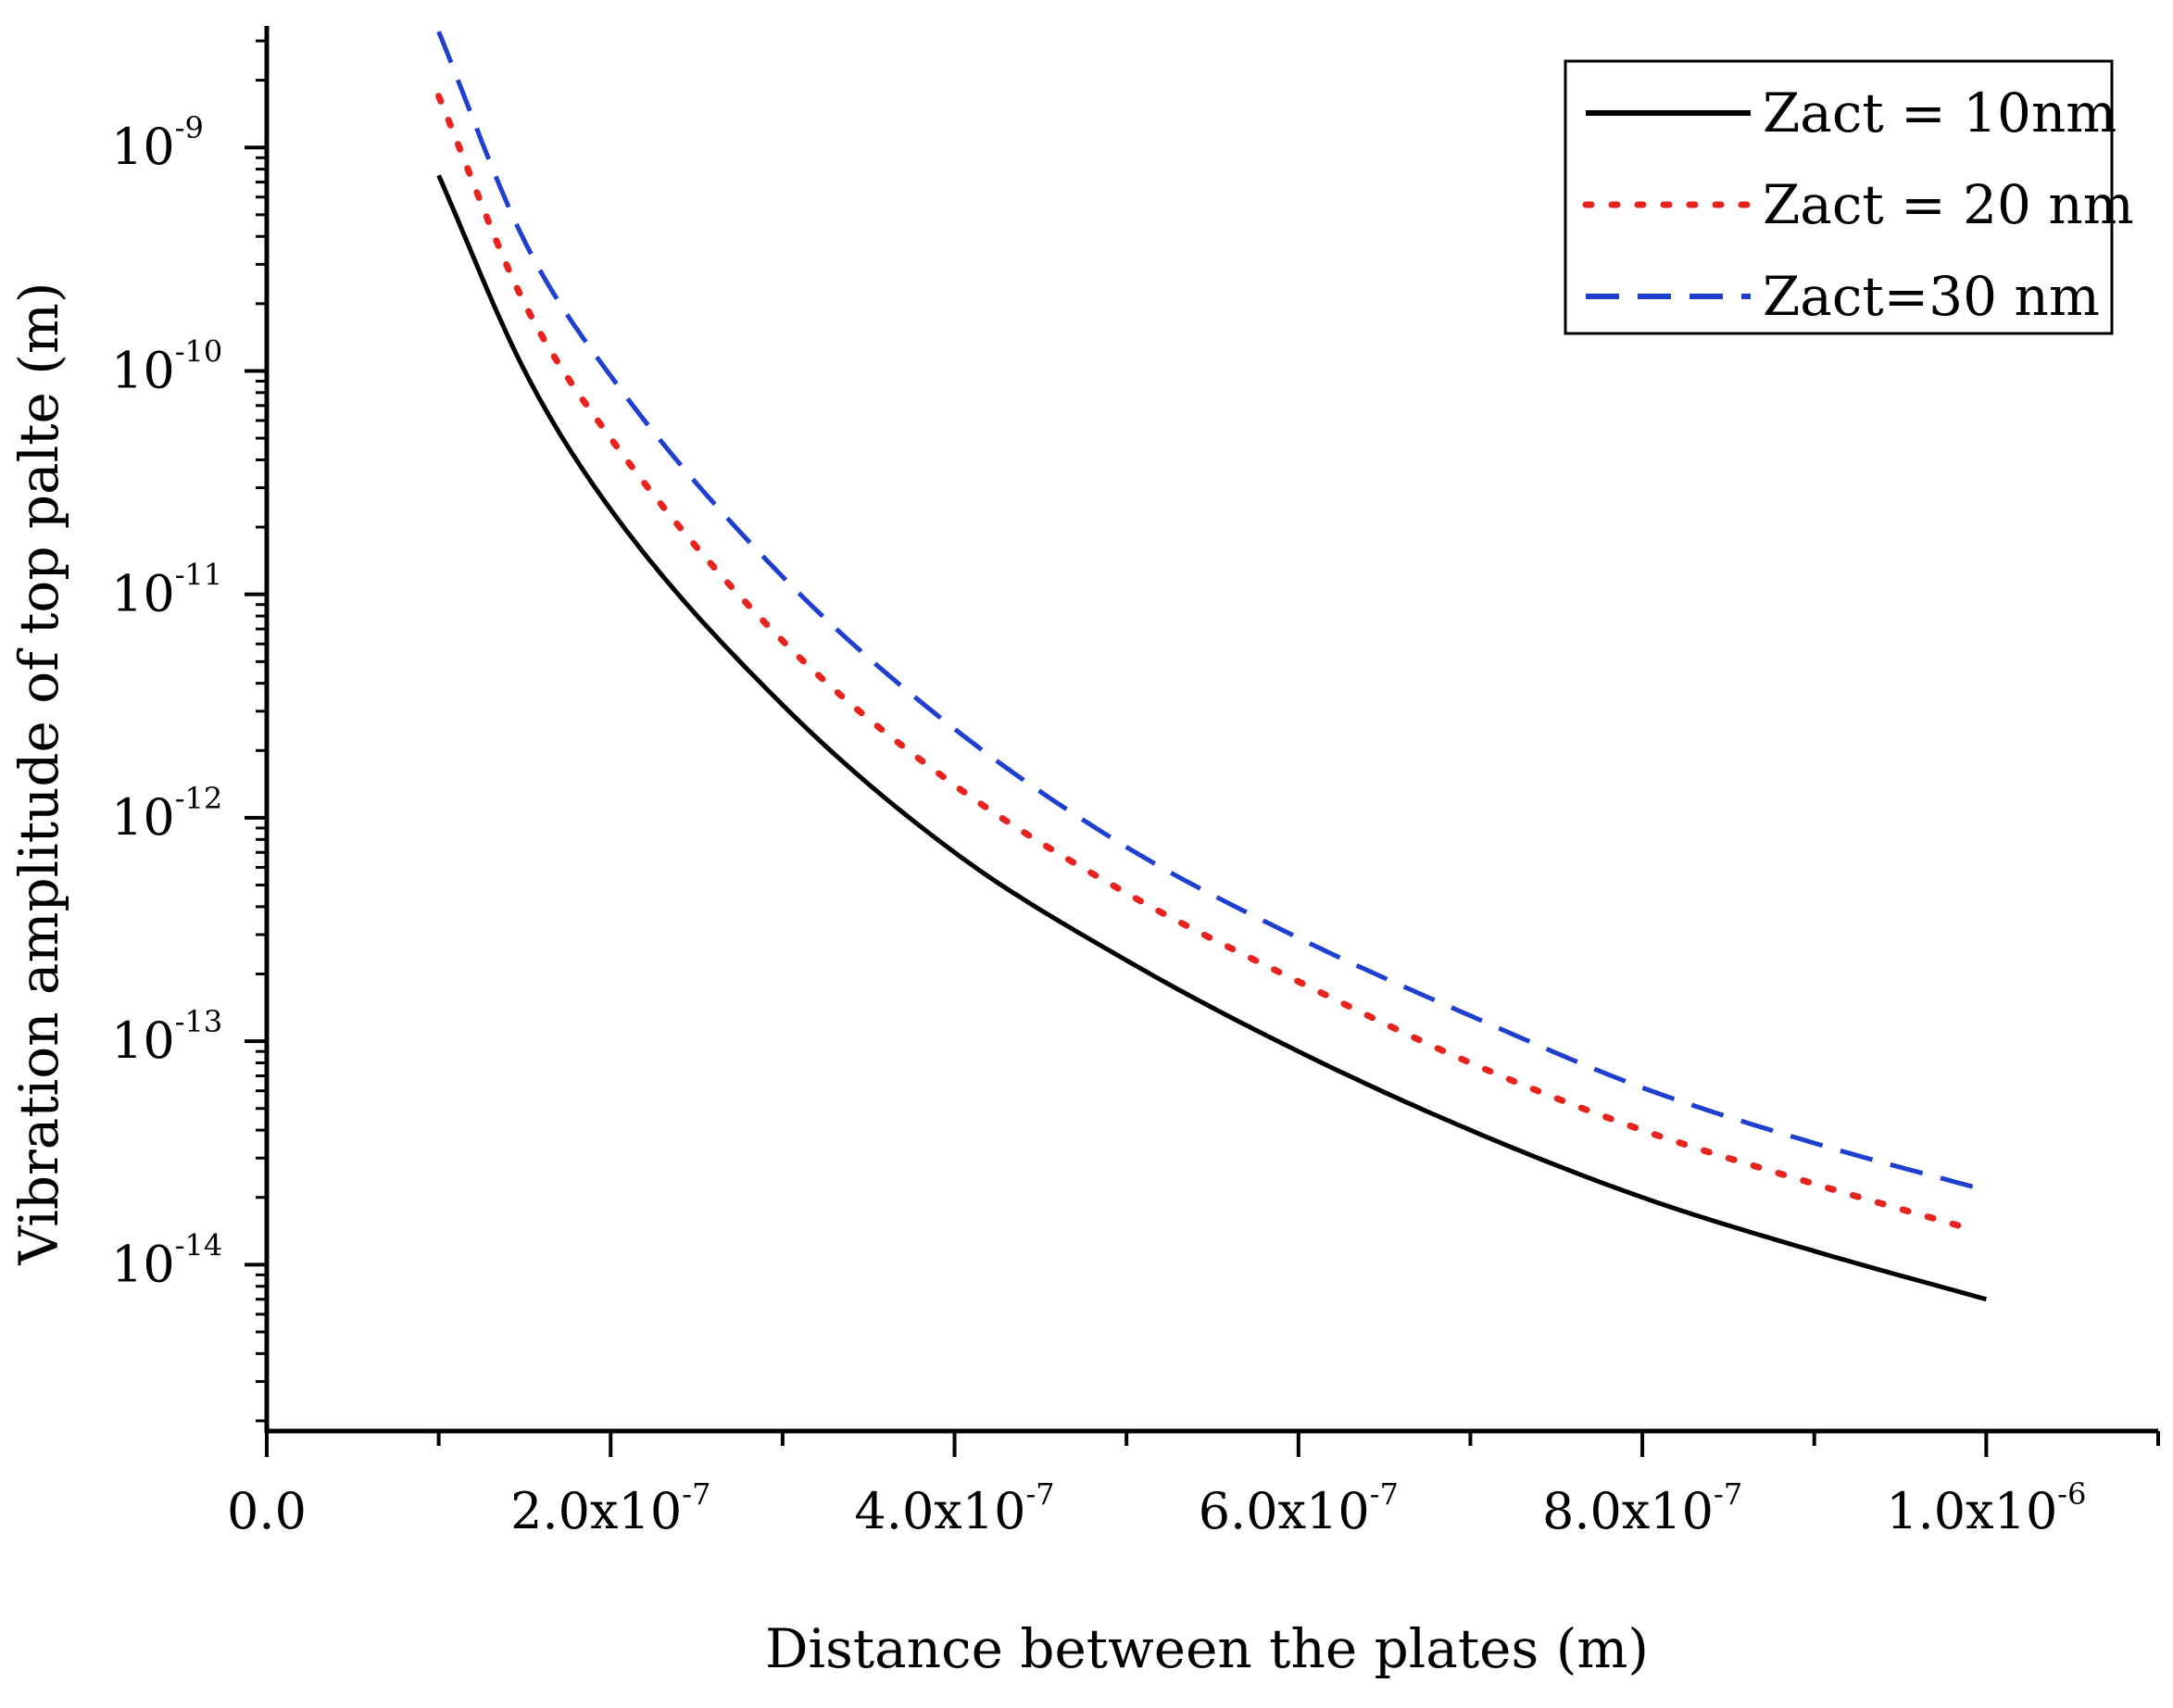 The height and width of the screenshot is (1708, 2173). I want to click on legend: Zact = 10nm Zact = 20 nm Zact=30 nm, so click(1849, 197).